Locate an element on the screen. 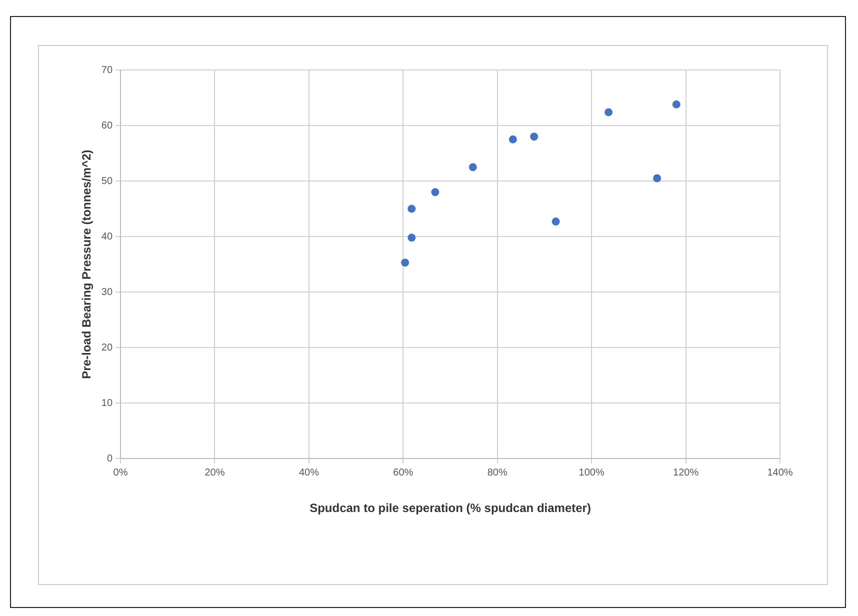 The width and height of the screenshot is (858, 616). y-tick-label: 30 is located at coordinates (107, 292).